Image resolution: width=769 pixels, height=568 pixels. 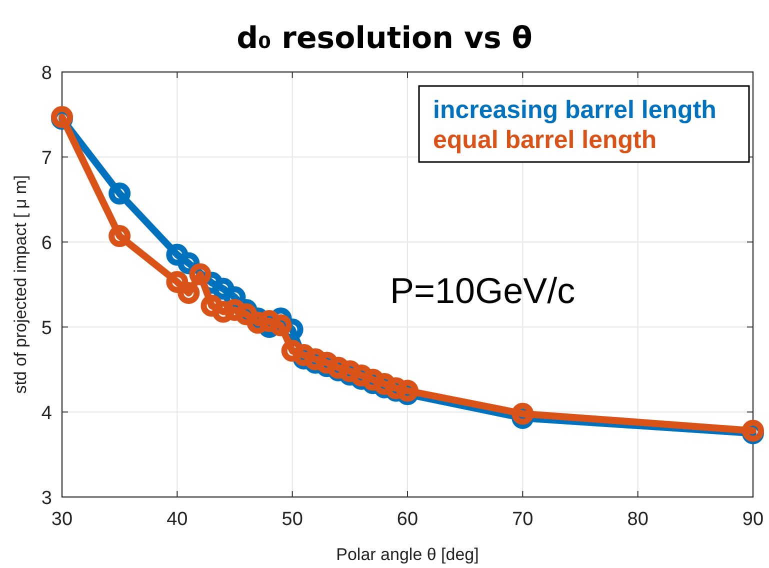 I want to click on annotation: P=10GeV/c, so click(x=483, y=290).